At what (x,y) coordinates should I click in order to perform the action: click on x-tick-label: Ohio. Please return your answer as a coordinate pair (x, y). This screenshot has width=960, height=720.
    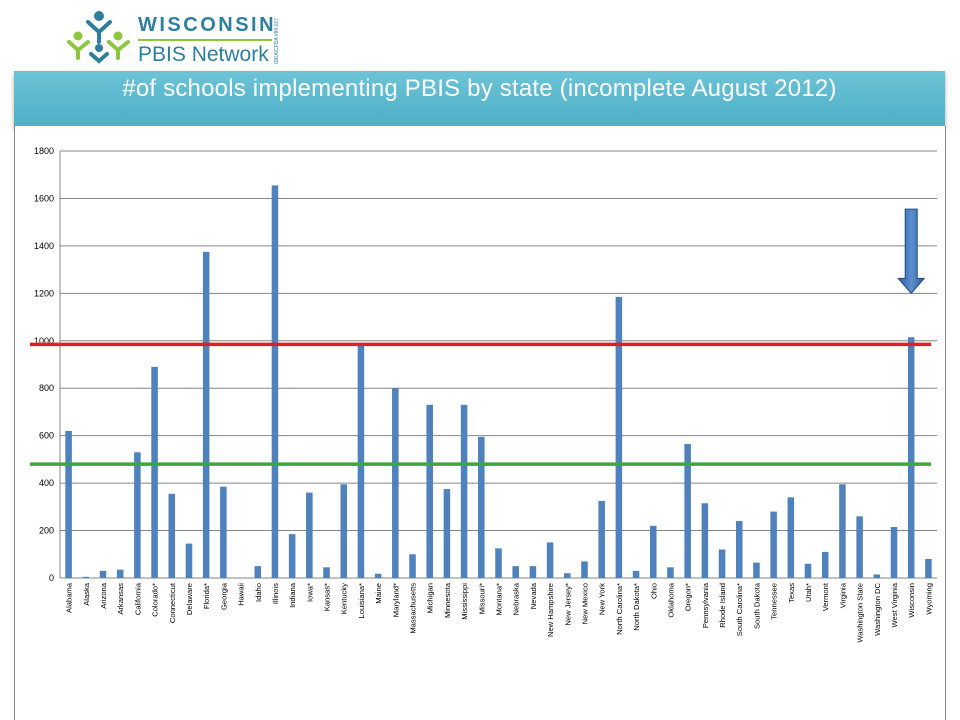
    Looking at the image, I should click on (653, 591).